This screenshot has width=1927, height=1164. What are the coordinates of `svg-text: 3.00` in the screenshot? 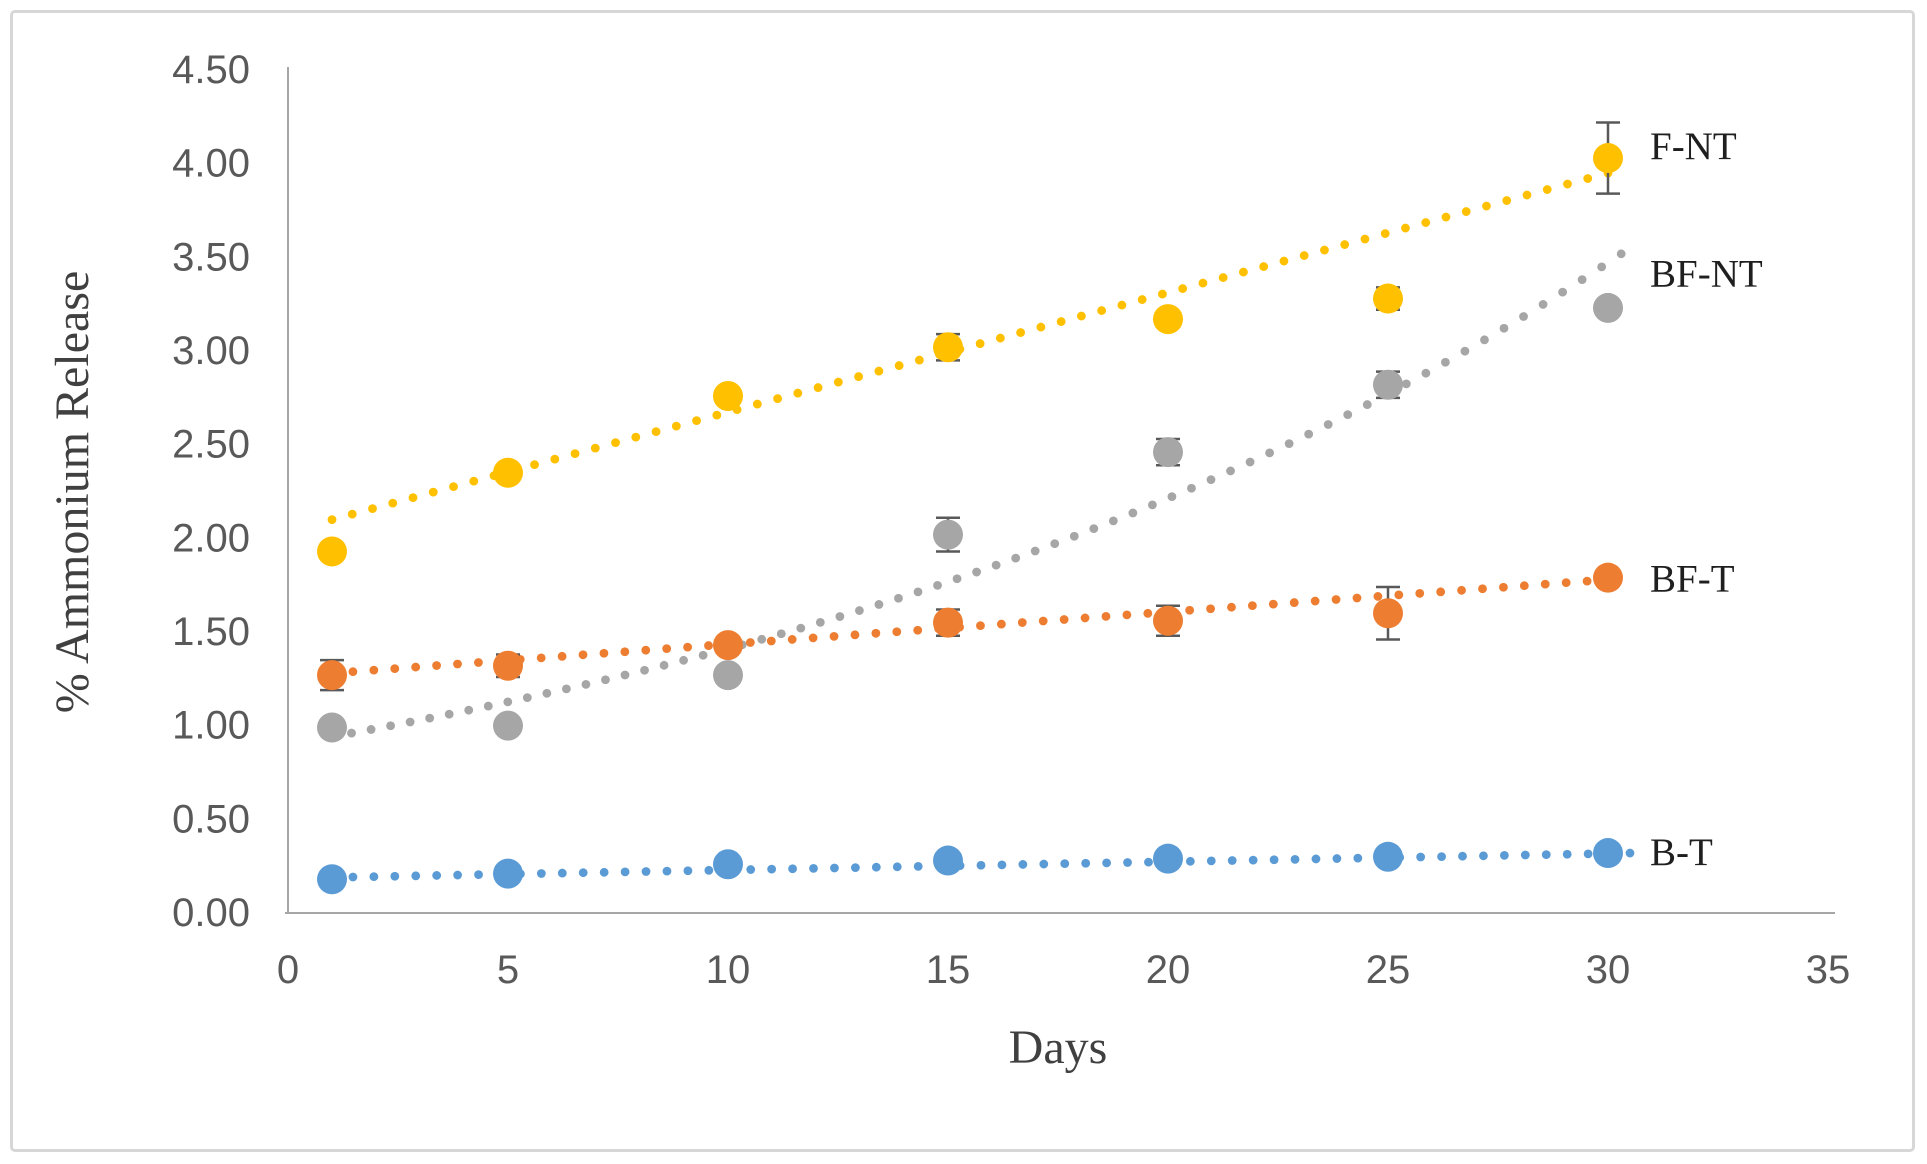 It's located at (211, 351).